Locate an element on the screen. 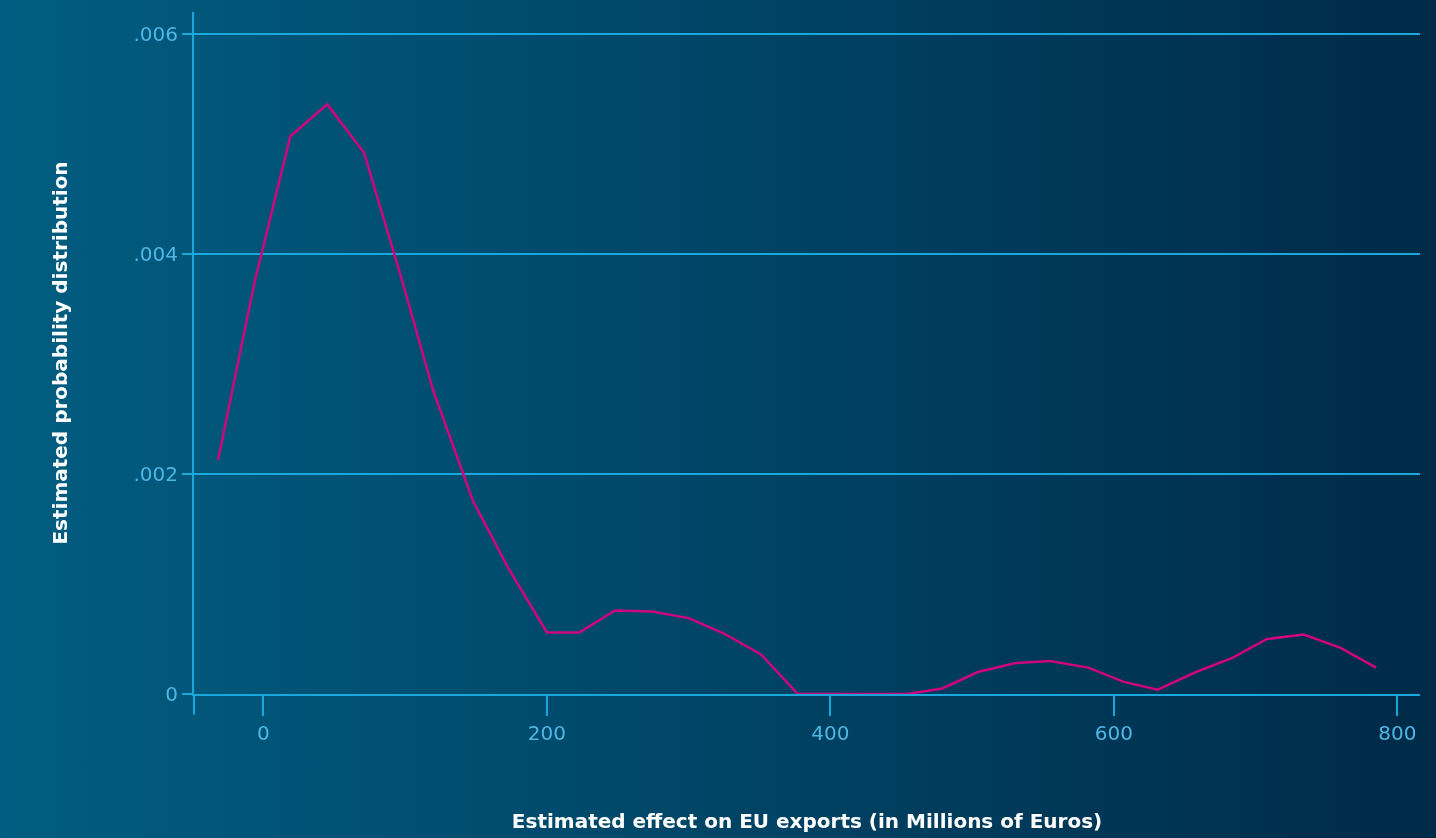 This screenshot has width=1436, height=838. x-tick-label: 200 is located at coordinates (547, 733).